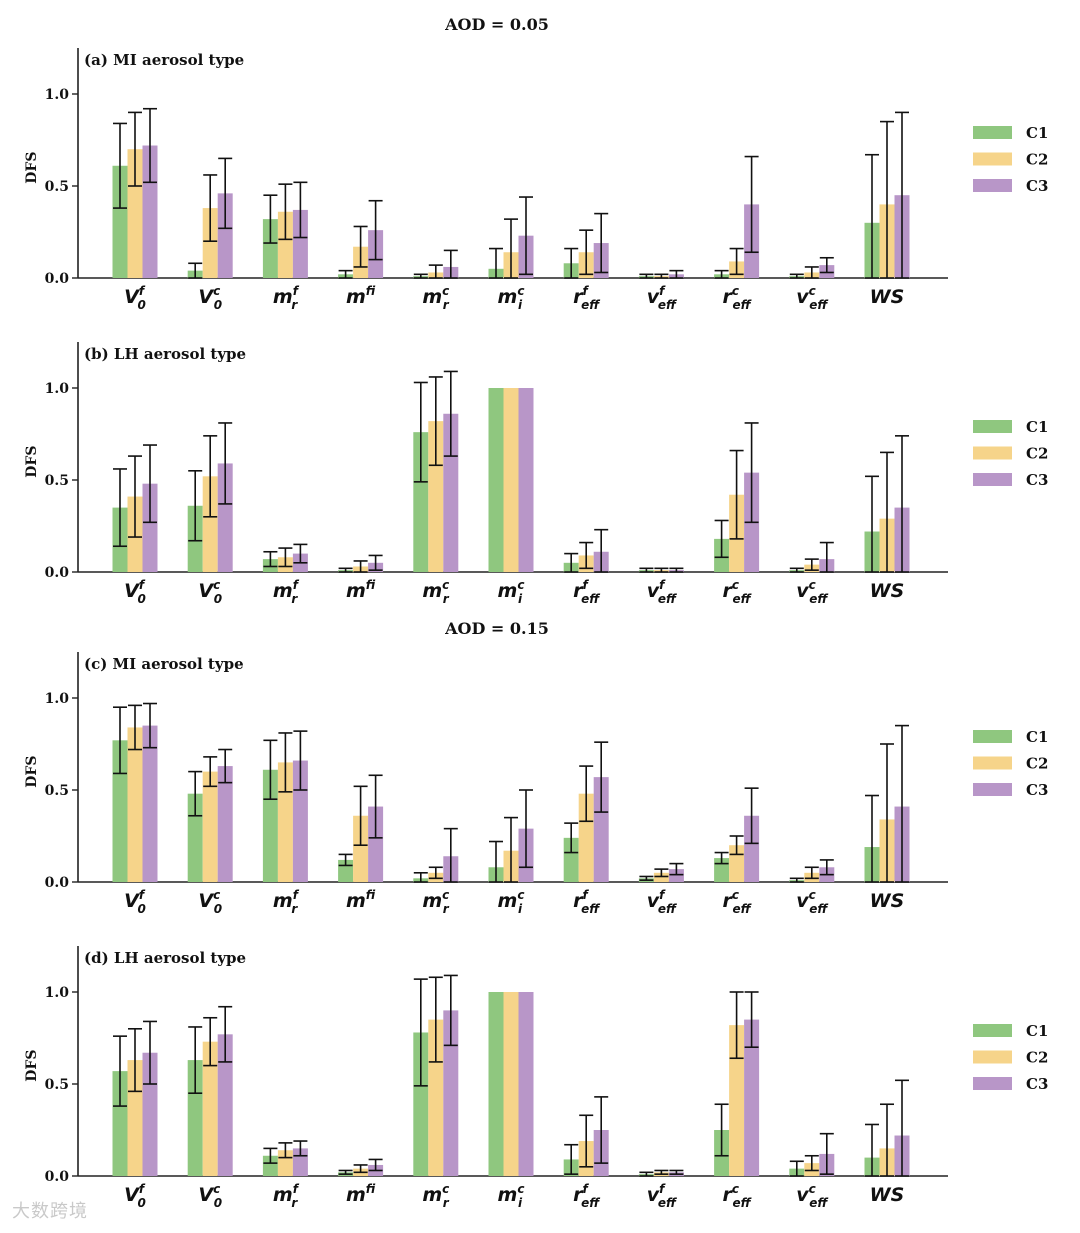 The width and height of the screenshot is (1080, 1233). I want to click on panel-title: (c) MI aerosol type, so click(164, 664).